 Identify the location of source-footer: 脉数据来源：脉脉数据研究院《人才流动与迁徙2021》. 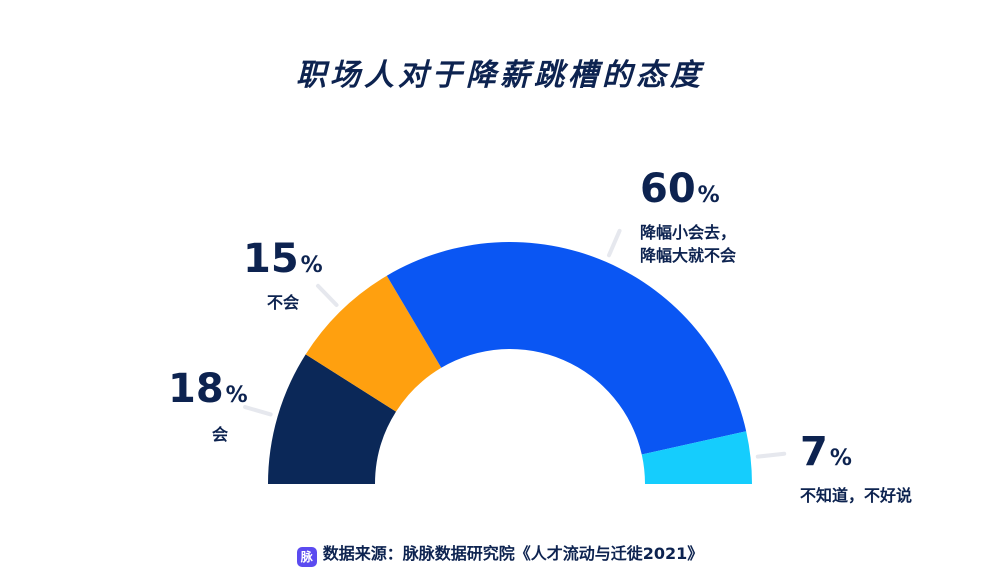
(500, 553).